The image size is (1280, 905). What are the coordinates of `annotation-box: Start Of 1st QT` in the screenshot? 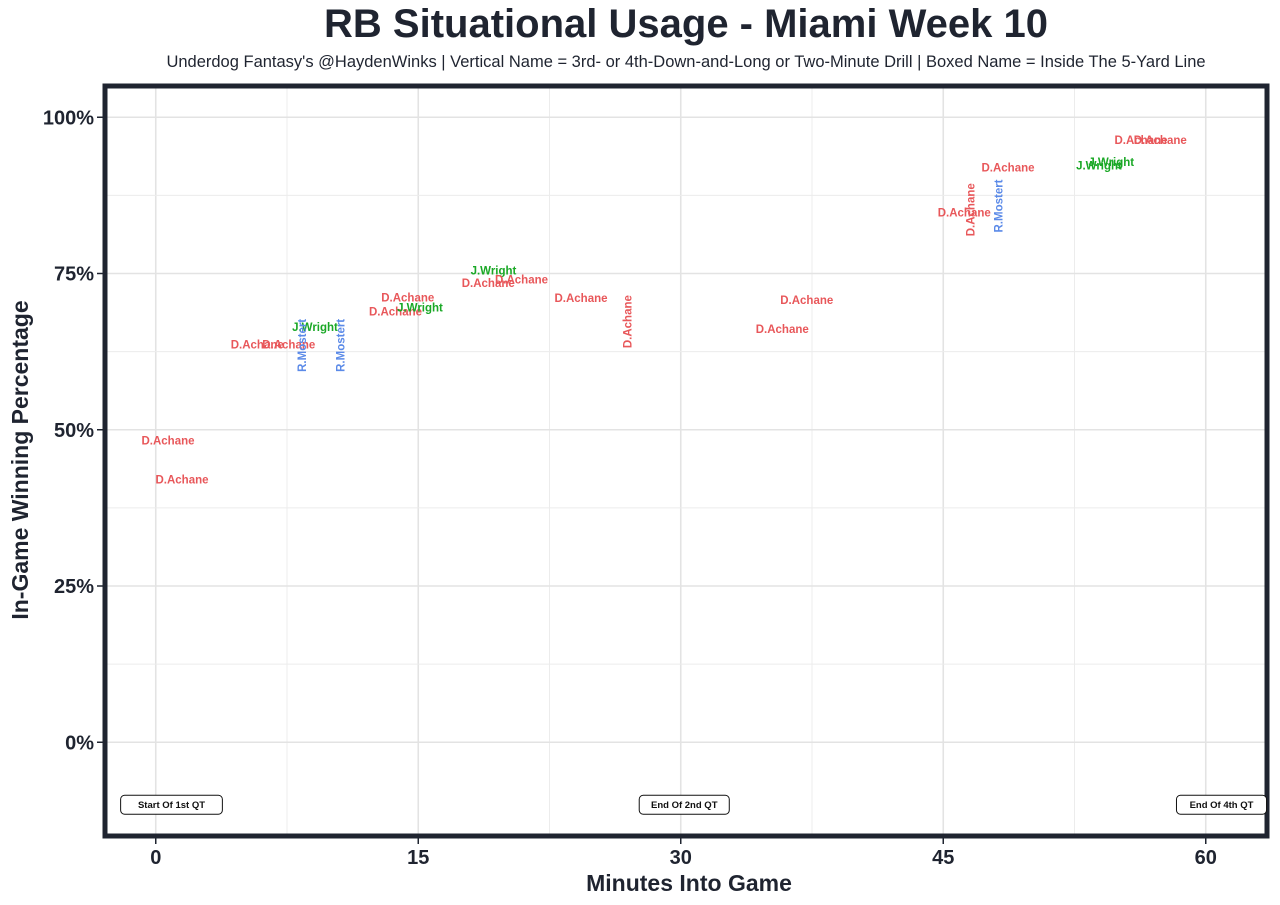 It's located at (171, 804).